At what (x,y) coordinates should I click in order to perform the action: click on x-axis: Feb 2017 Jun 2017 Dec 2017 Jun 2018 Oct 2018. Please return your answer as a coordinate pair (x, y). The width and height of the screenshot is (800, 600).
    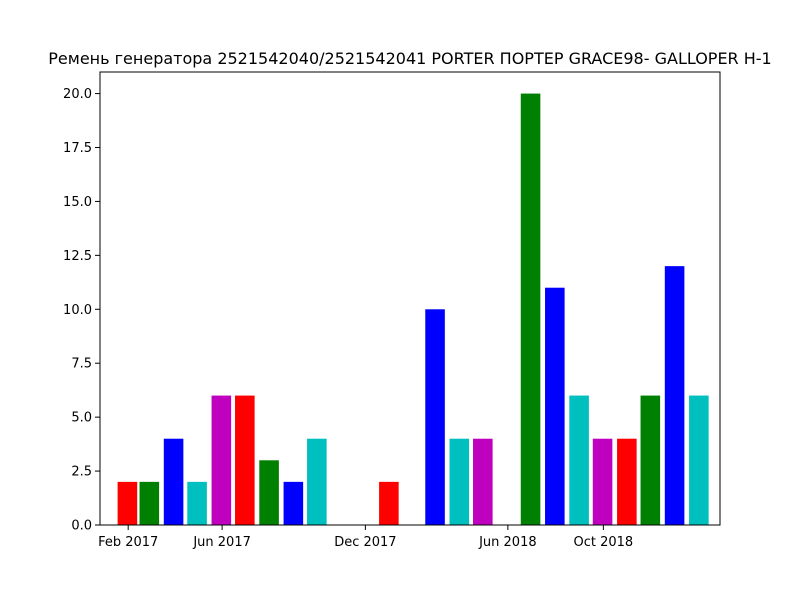
    Looking at the image, I should click on (365, 537).